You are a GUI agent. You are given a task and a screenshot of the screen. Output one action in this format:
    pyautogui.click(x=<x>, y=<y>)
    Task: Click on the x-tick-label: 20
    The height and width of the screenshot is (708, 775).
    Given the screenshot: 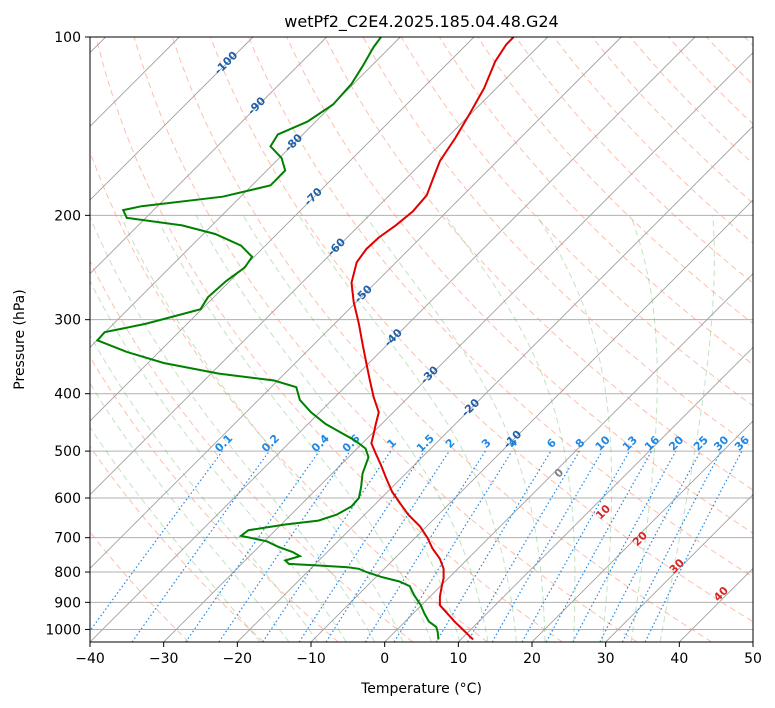 What is the action you would take?
    pyautogui.click(x=532, y=659)
    